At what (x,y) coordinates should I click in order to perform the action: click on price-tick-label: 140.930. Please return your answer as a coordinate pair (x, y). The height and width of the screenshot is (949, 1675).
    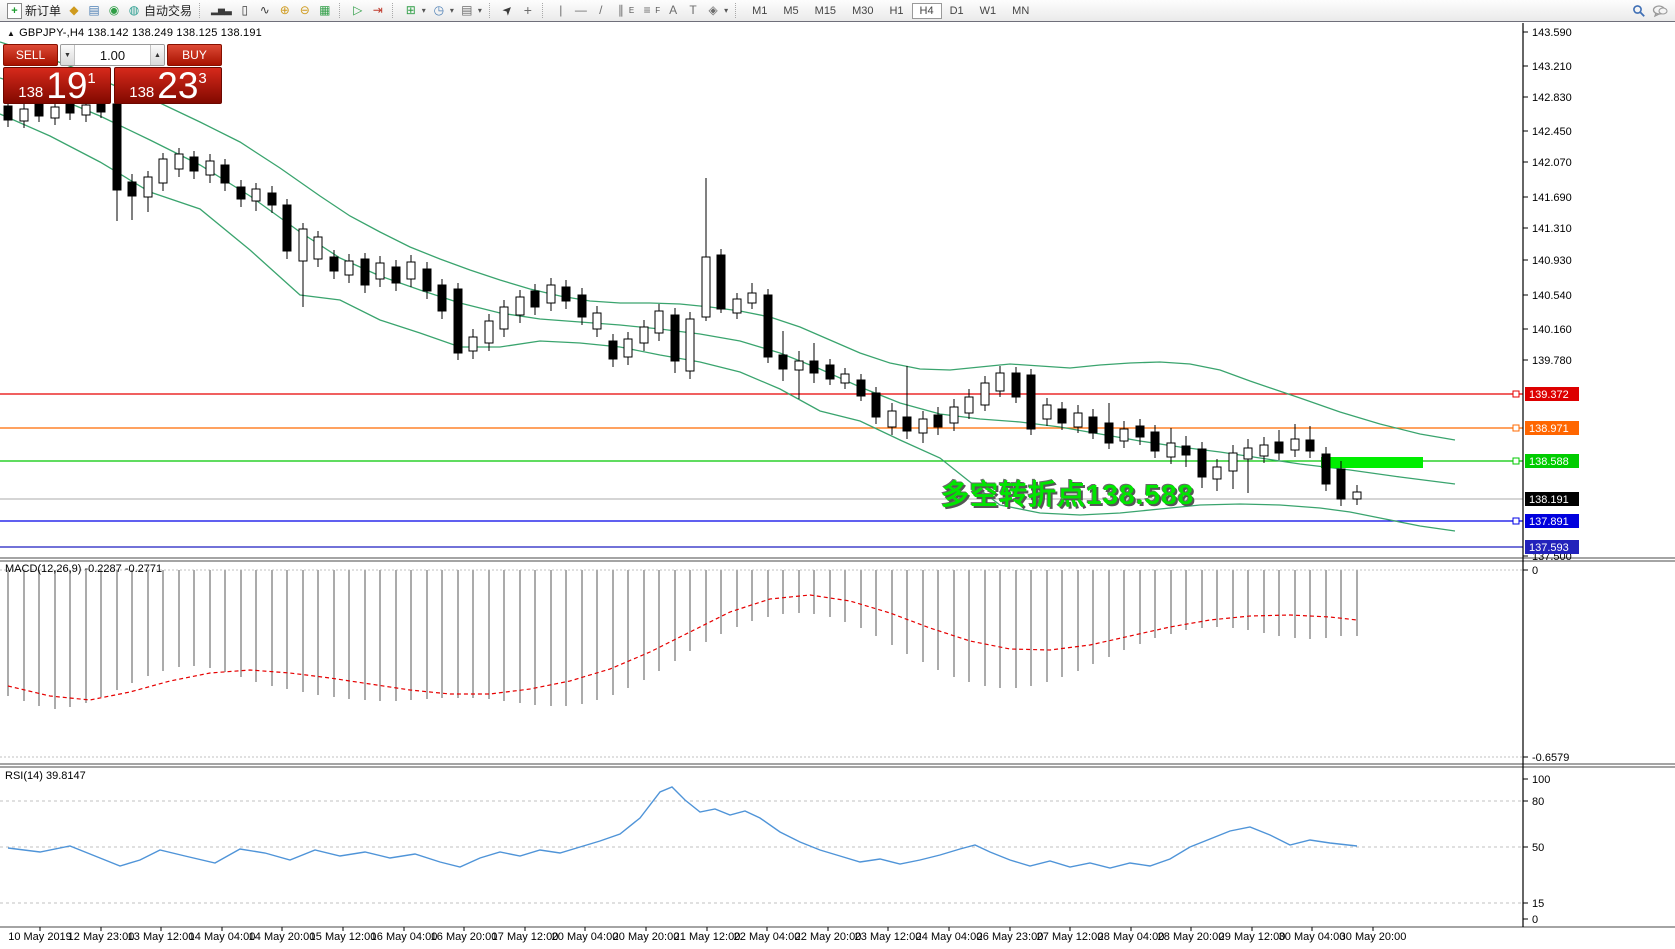
    Looking at the image, I should click on (1552, 261).